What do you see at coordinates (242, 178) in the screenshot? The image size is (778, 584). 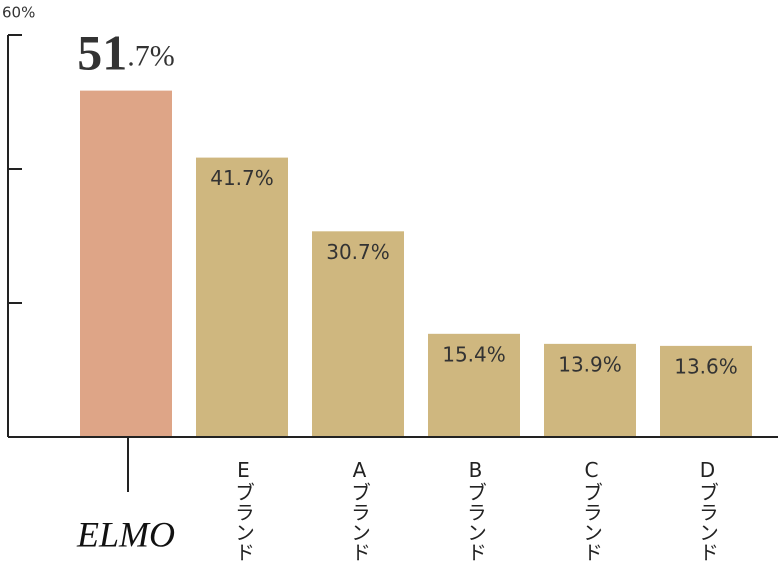 I see `value-label: 41.7%` at bounding box center [242, 178].